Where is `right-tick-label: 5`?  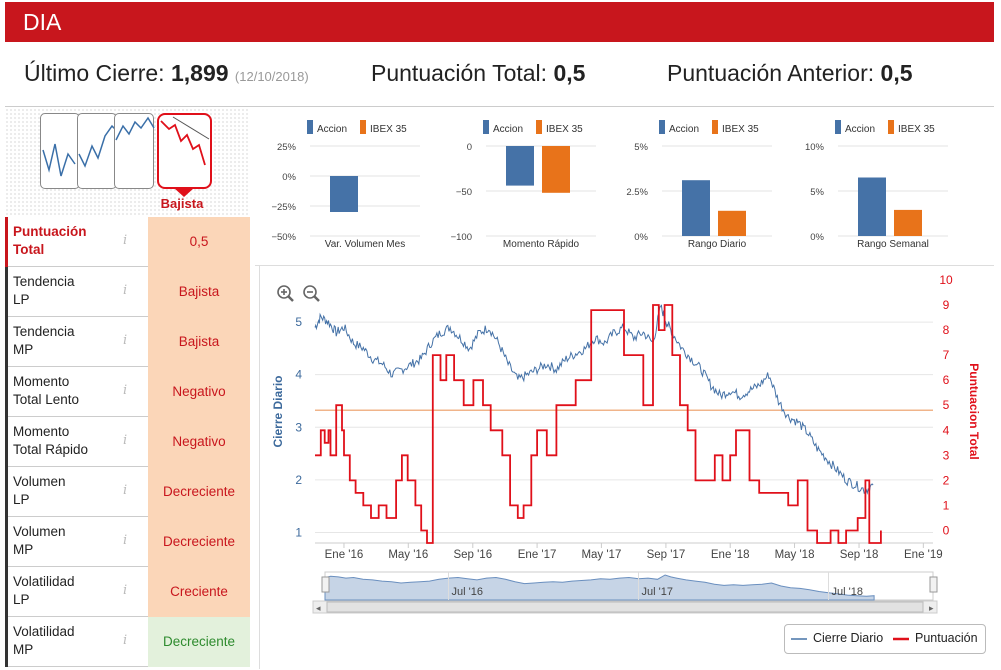
right-tick-label: 5 is located at coordinates (946, 405).